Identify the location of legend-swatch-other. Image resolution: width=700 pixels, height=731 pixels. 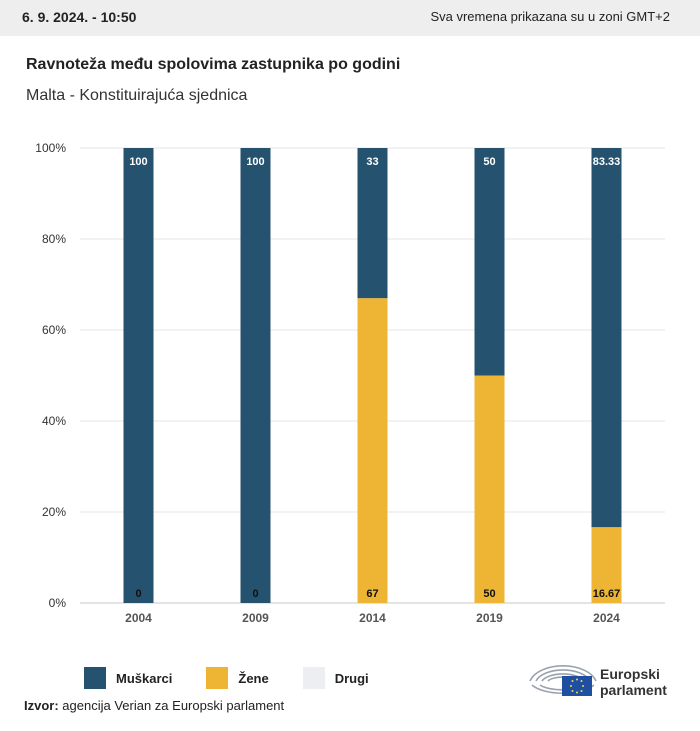
(313, 678).